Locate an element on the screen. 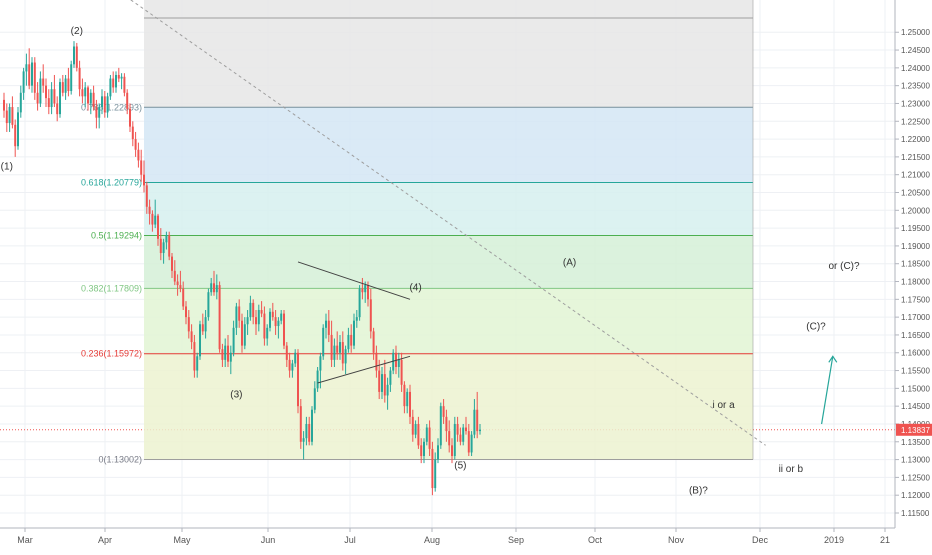 The width and height of the screenshot is (932, 555). wave-label: (5) is located at coordinates (460, 465).